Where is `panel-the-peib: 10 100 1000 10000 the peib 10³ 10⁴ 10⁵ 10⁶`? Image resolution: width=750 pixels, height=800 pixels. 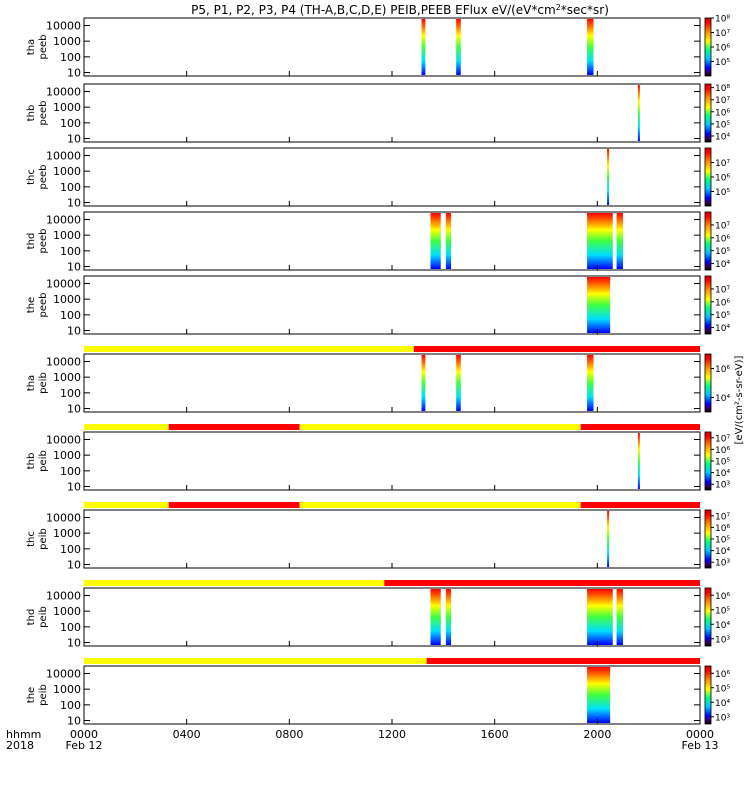 panel-the-peib: 10 100 1000 10000 the peib 10³ 10⁴ 10⁵ 10⁶ is located at coordinates (378, 696).